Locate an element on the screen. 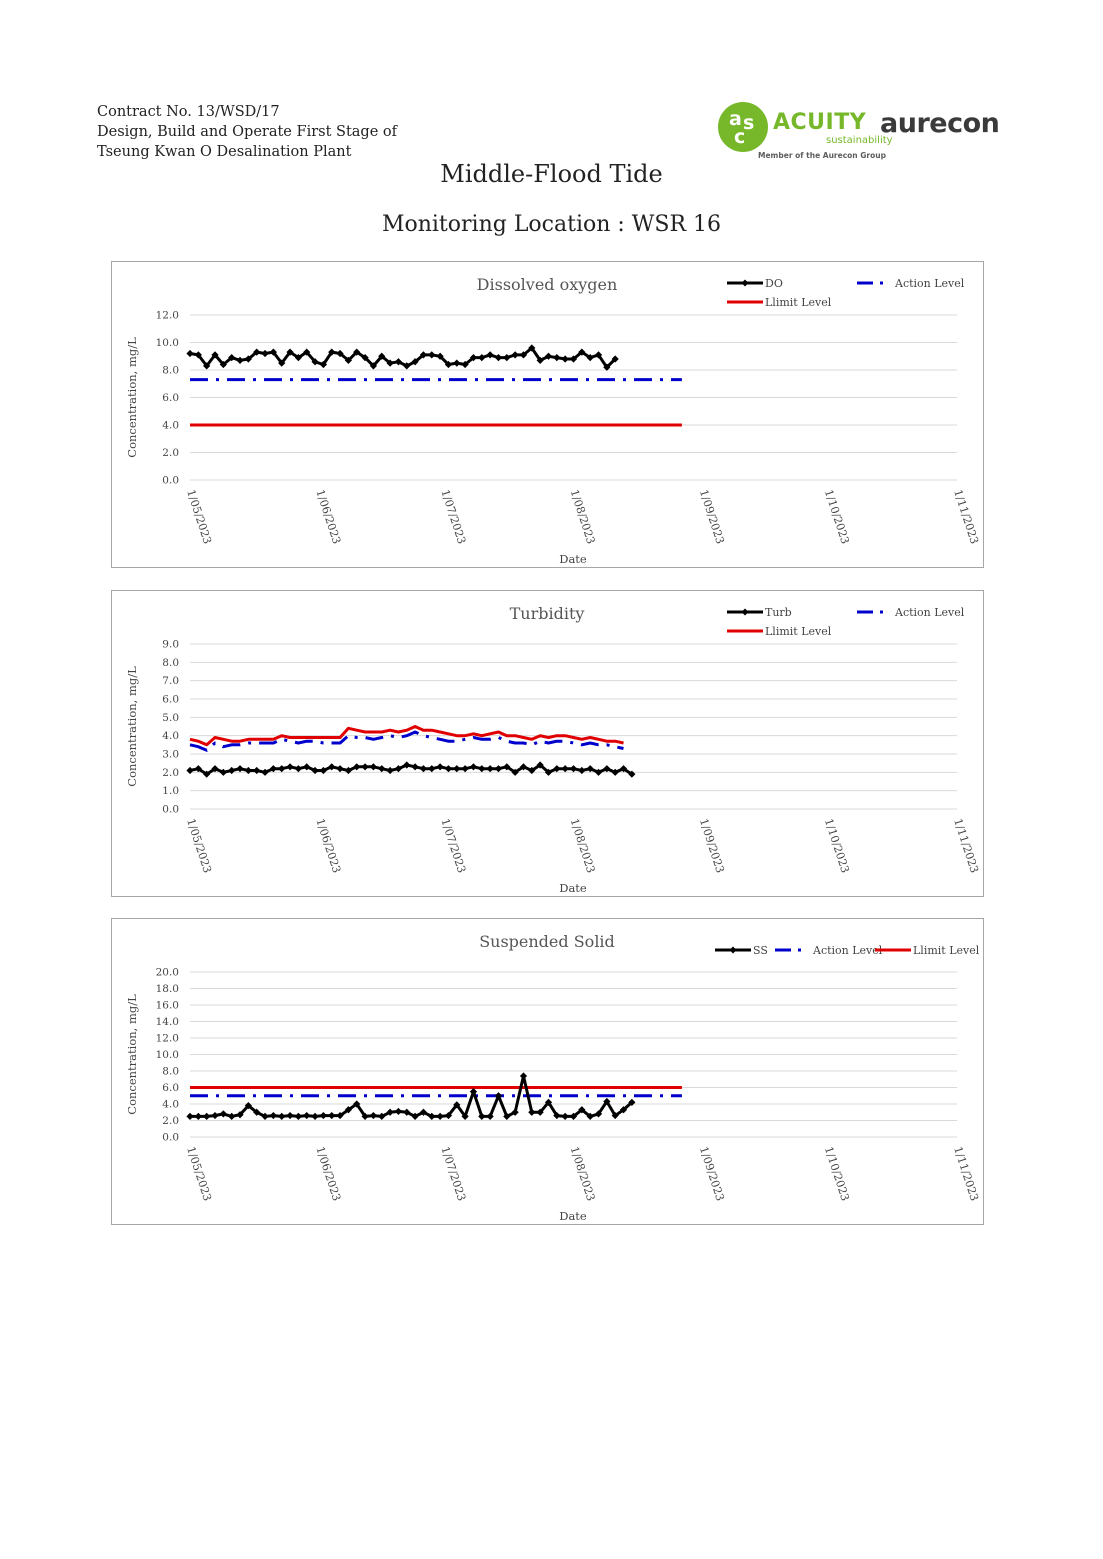 The image size is (1103, 1559). y-axis-label: Concentration, mg/L is located at coordinates (132, 726).